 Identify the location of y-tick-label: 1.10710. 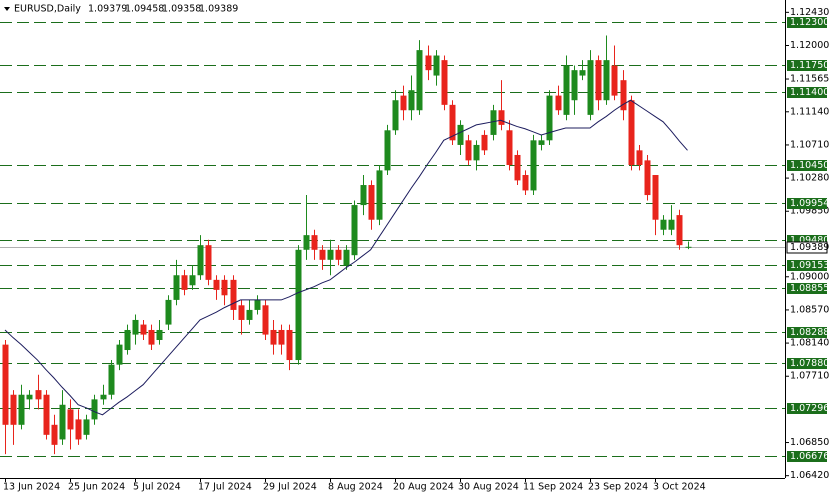
(809, 144).